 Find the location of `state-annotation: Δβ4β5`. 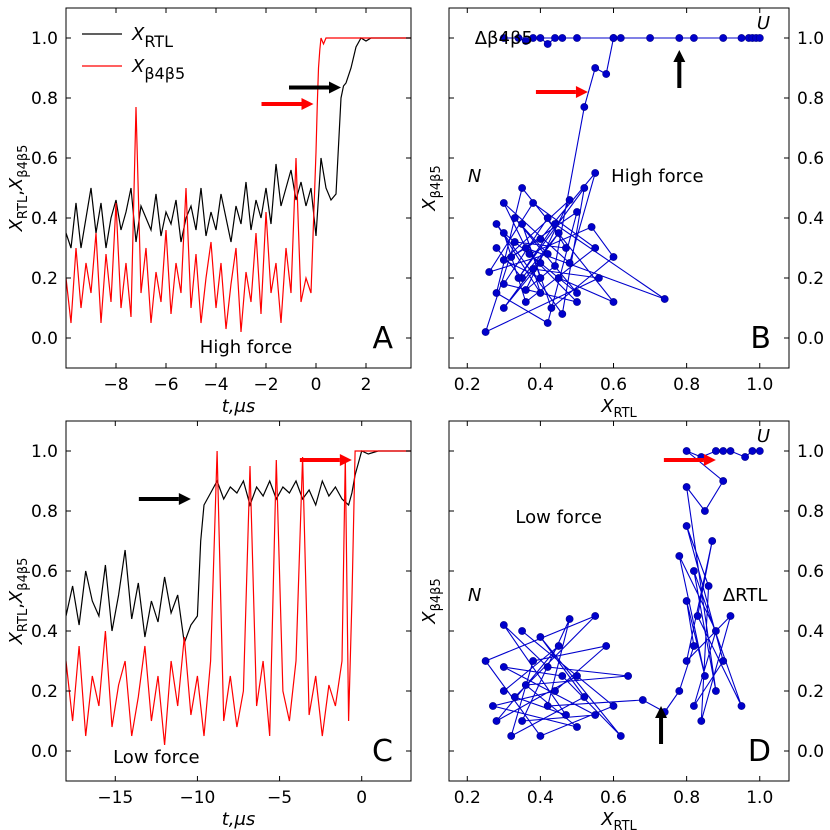

state-annotation: Δβ4β5 is located at coordinates (504, 38).